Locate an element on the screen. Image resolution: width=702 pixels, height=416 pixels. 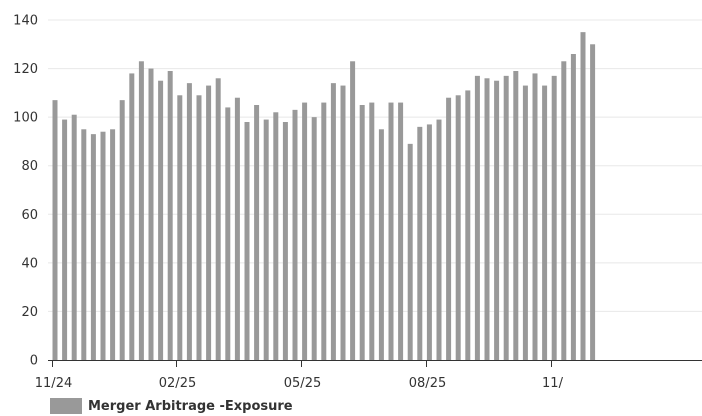
y-tick-label: 0 is located at coordinates (34, 361).